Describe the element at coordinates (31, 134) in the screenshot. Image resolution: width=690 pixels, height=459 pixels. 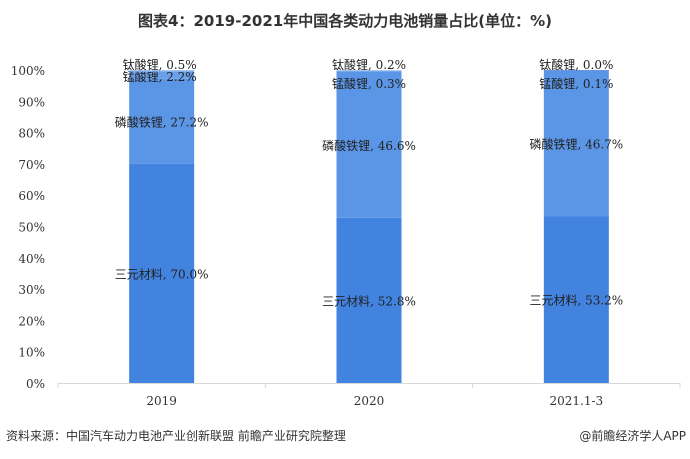
I see `y-tick-label: 80%` at that location.